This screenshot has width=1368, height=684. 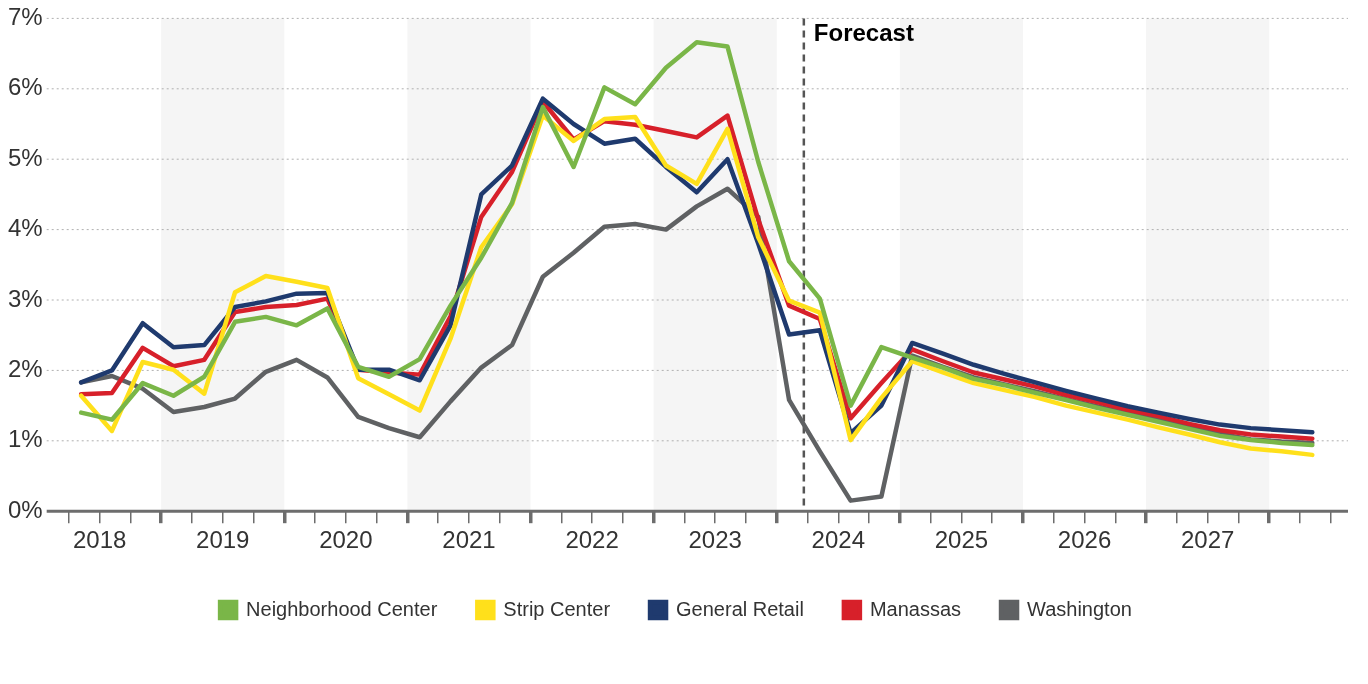 What do you see at coordinates (915, 608) in the screenshot?
I see `legend-label: Manassas` at bounding box center [915, 608].